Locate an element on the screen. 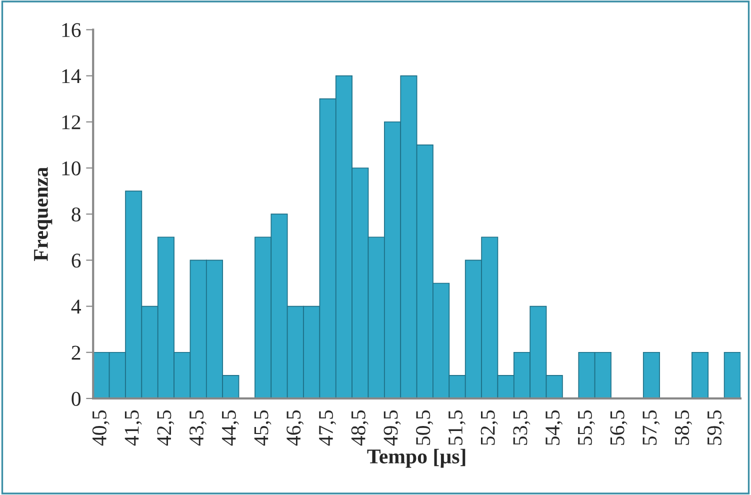 Image resolution: width=751 pixels, height=495 pixels. y-tick-label: 6 is located at coordinates (76, 261).